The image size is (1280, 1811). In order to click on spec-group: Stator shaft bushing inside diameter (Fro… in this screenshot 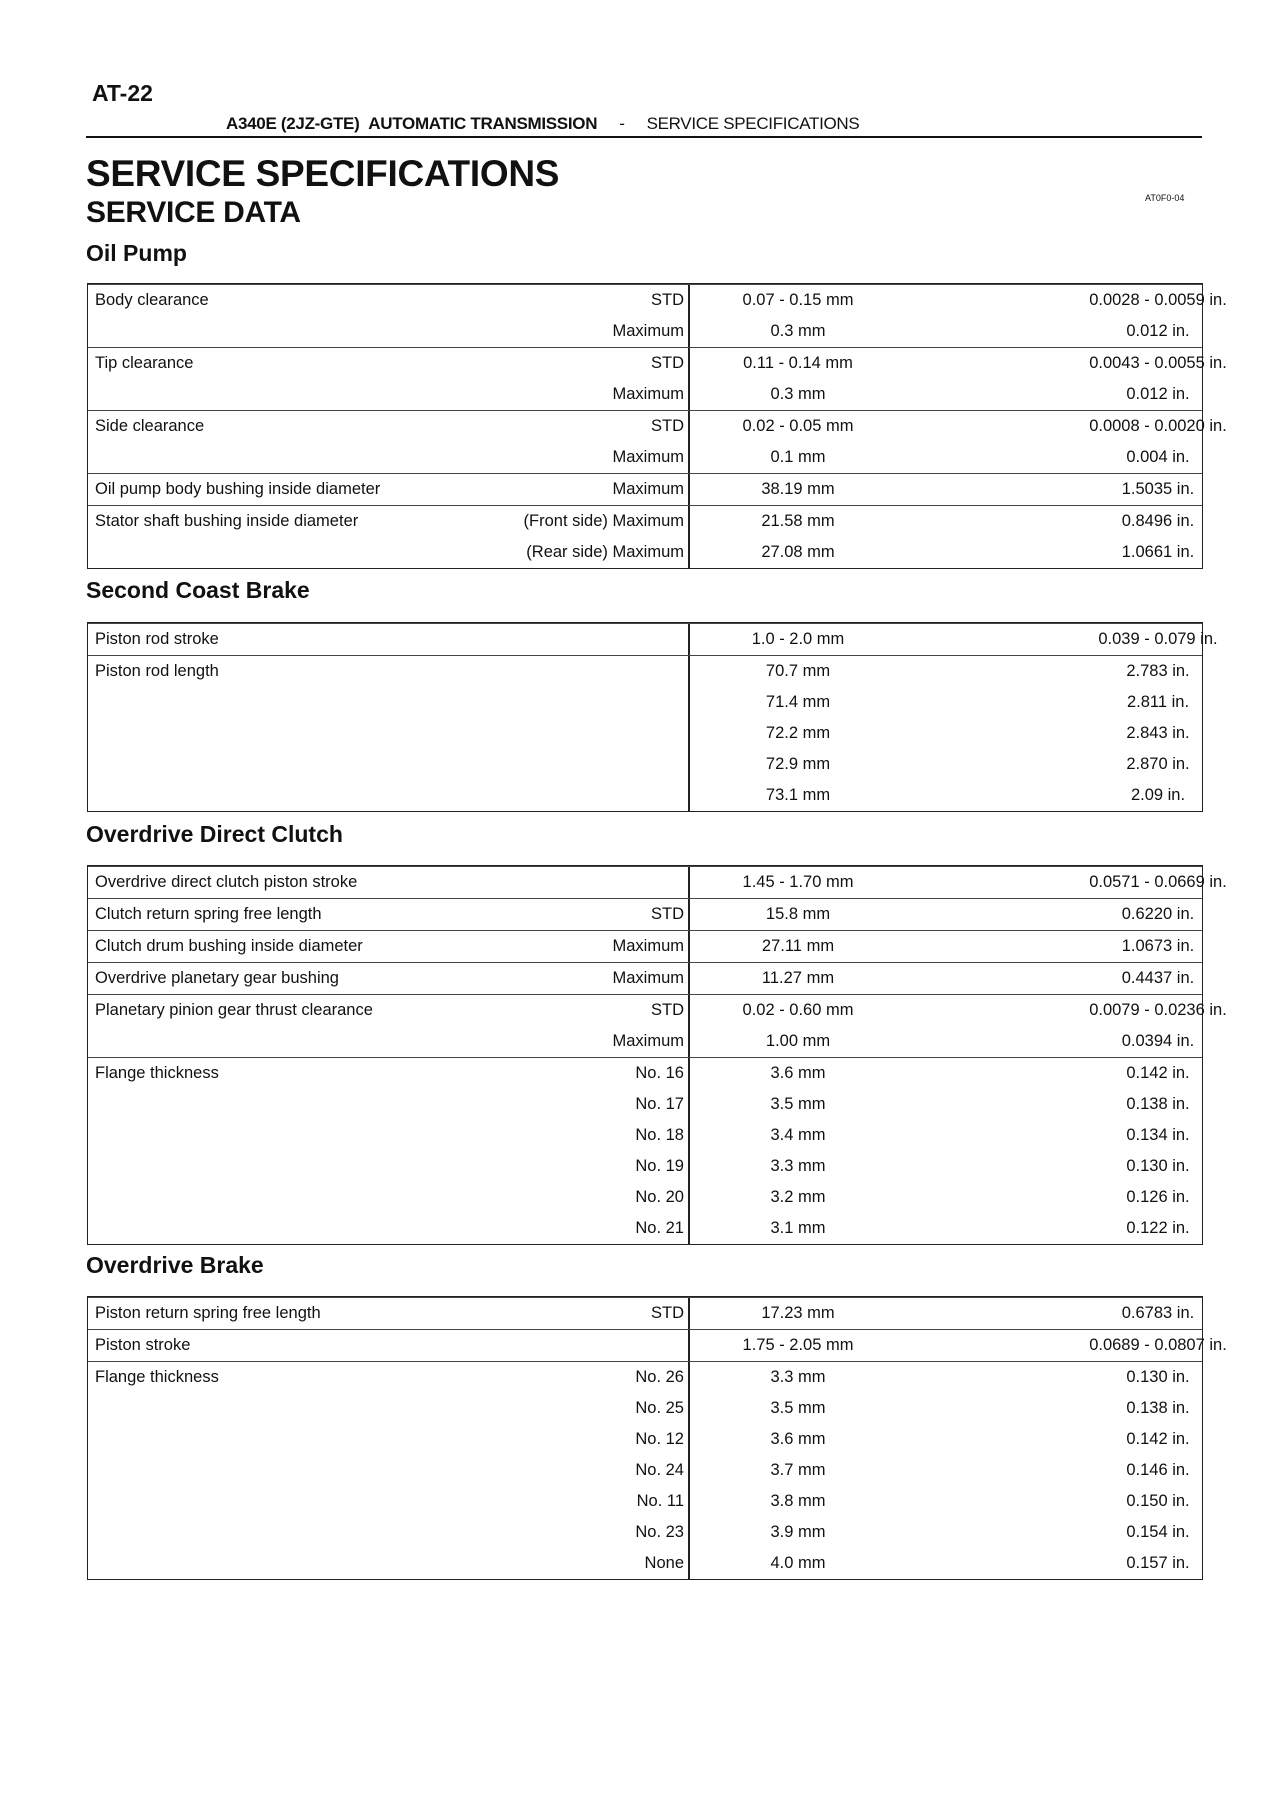, I will do `click(645, 536)`.